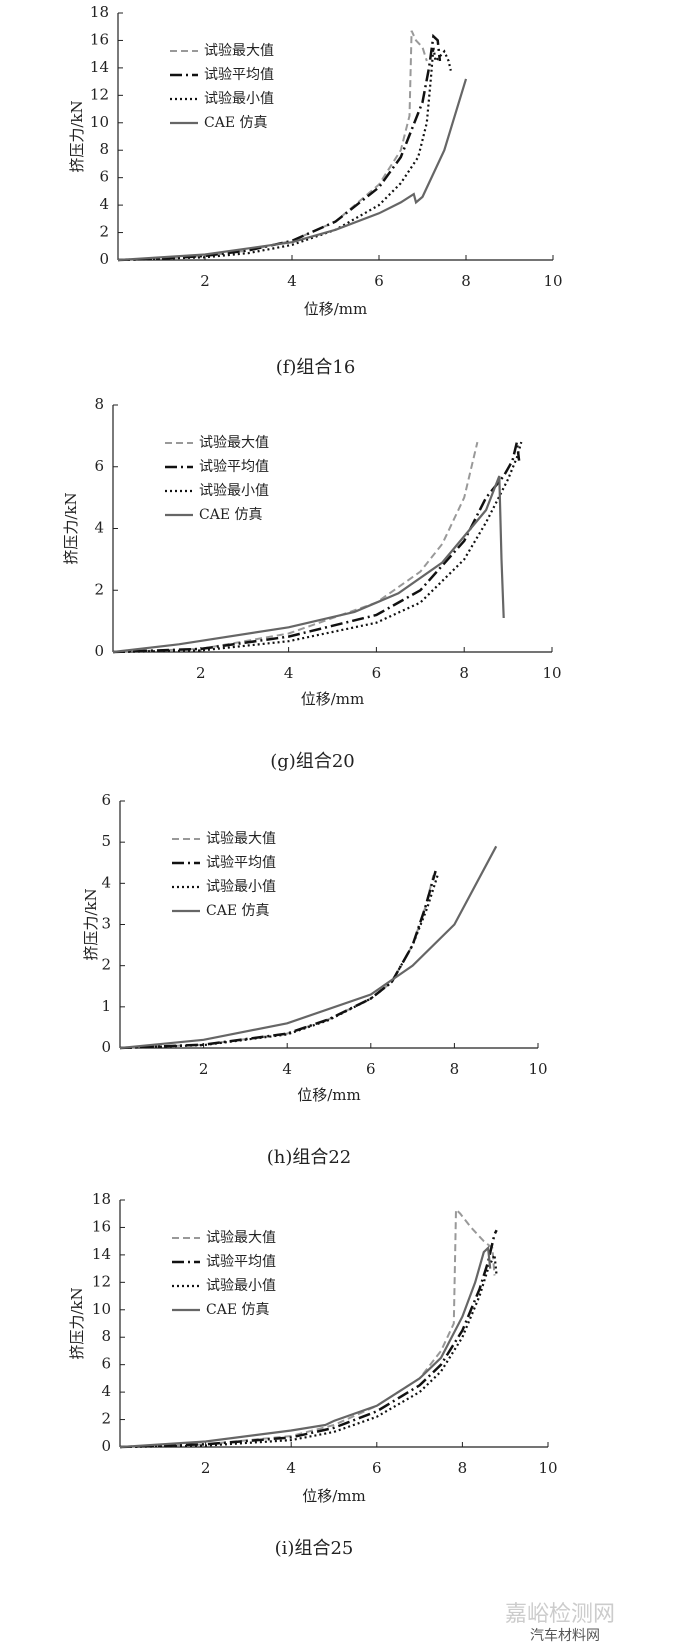  What do you see at coordinates (106, 1006) in the screenshot?
I see `y-tick-label: 1` at bounding box center [106, 1006].